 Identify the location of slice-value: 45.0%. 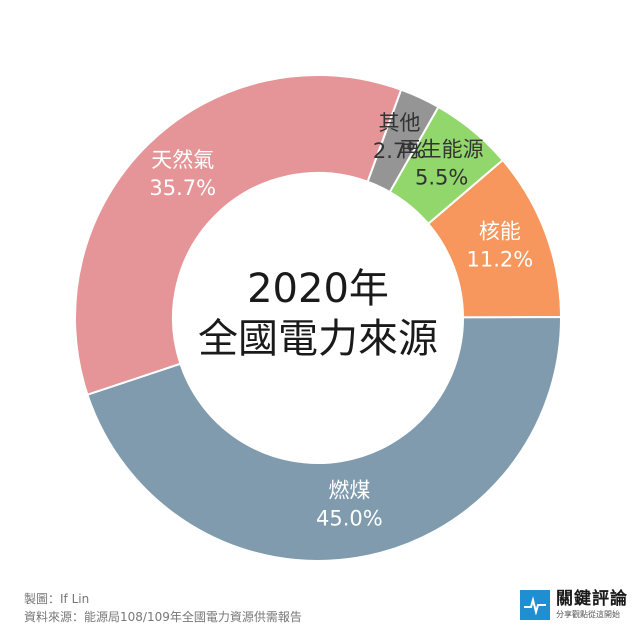
(349, 518).